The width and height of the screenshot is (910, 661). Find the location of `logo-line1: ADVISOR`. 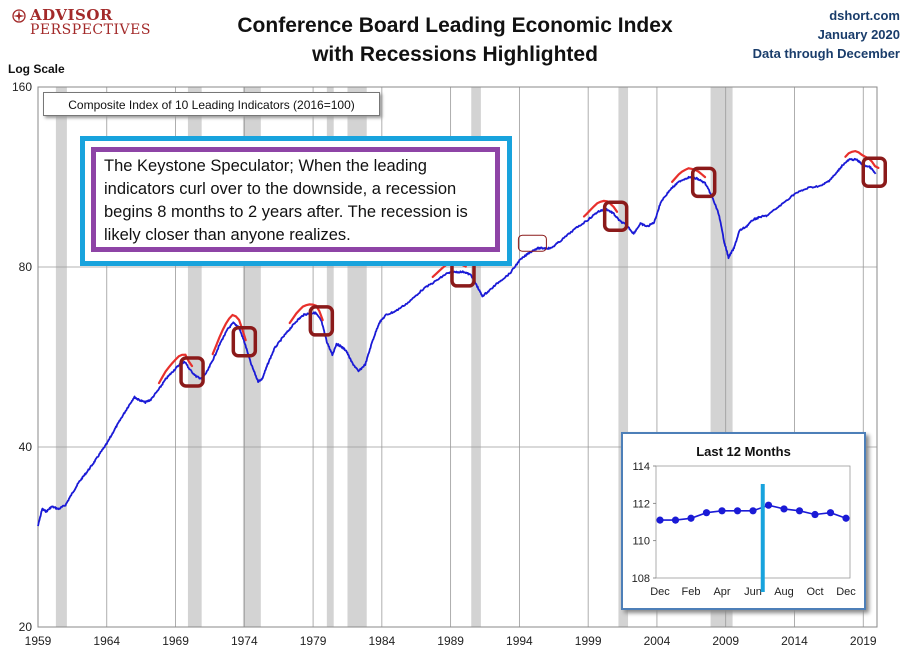

logo-line1: ADVISOR is located at coordinates (71, 15).